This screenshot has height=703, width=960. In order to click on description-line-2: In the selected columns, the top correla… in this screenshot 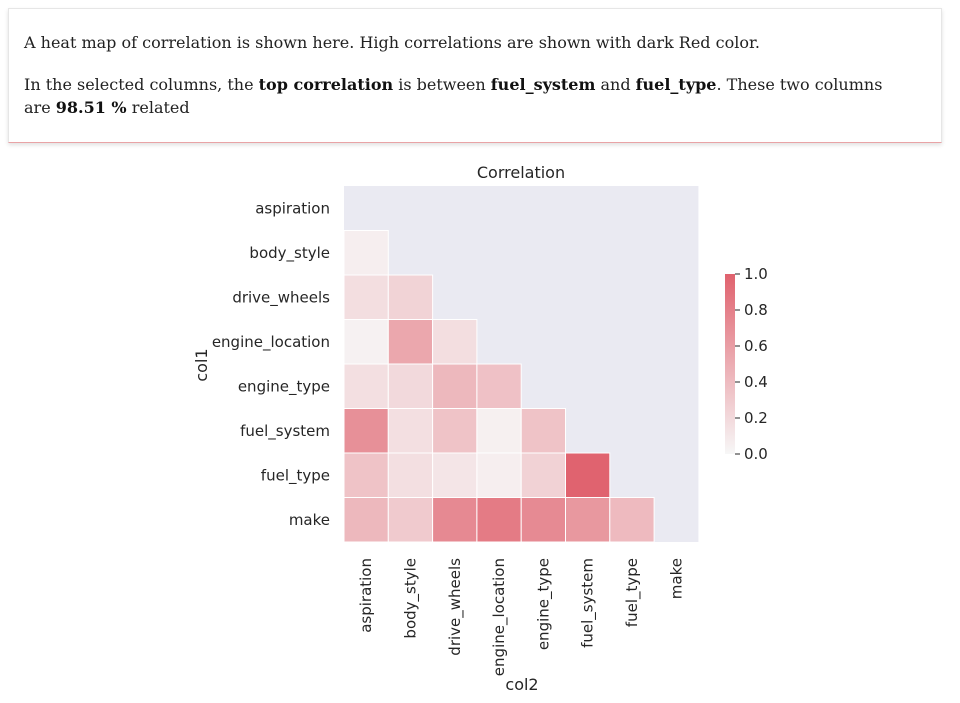, I will do `click(467, 96)`.